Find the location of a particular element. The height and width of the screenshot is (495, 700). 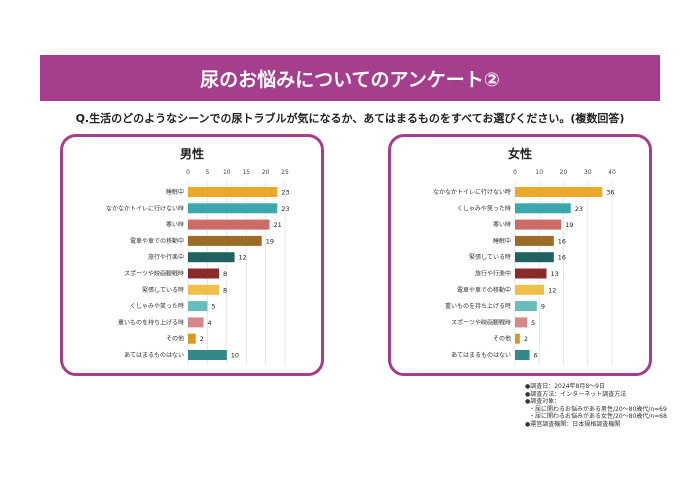

note: ・尿に関わるお悩みがある女性/20～80歳代/n=68 is located at coordinates (598, 417).